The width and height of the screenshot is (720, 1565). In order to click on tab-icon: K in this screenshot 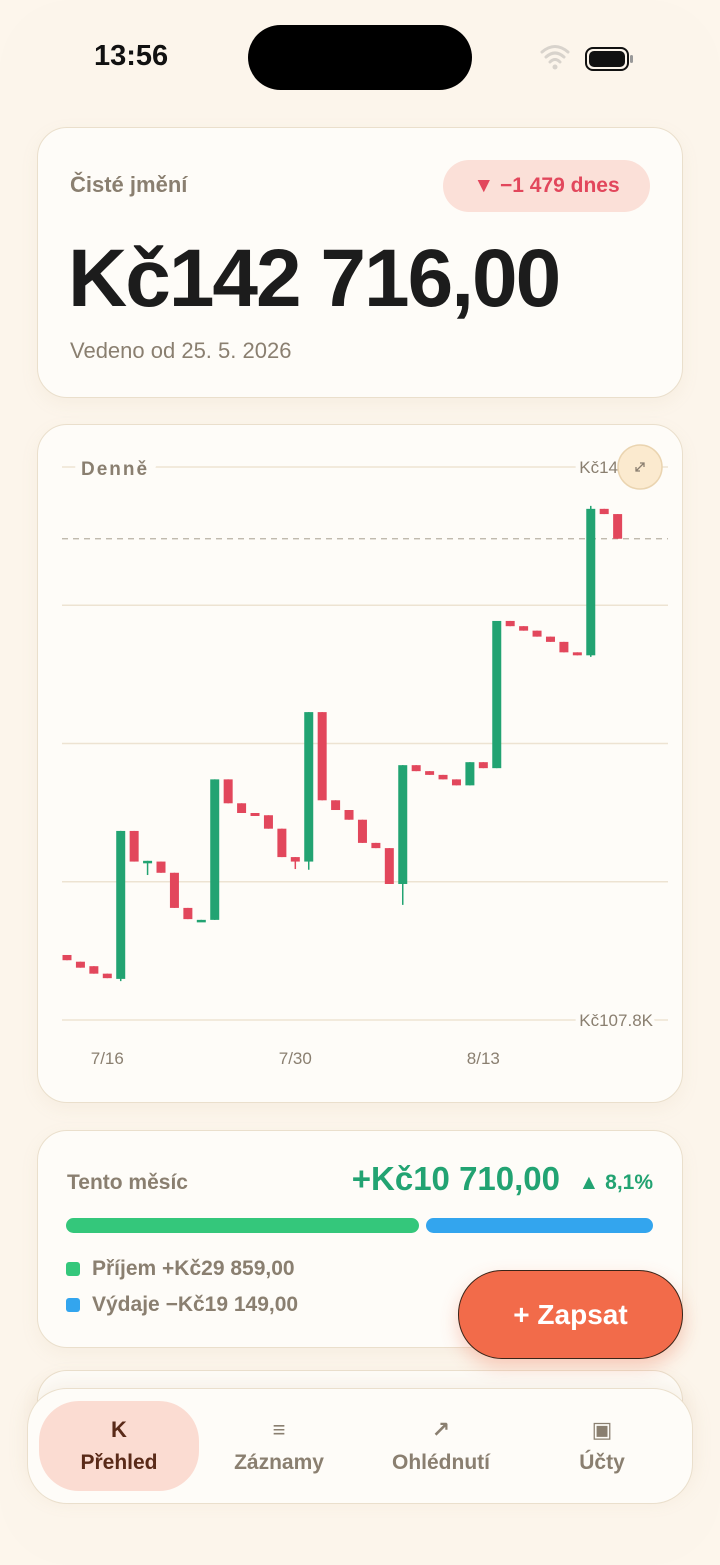, I will do `click(119, 1429)`.